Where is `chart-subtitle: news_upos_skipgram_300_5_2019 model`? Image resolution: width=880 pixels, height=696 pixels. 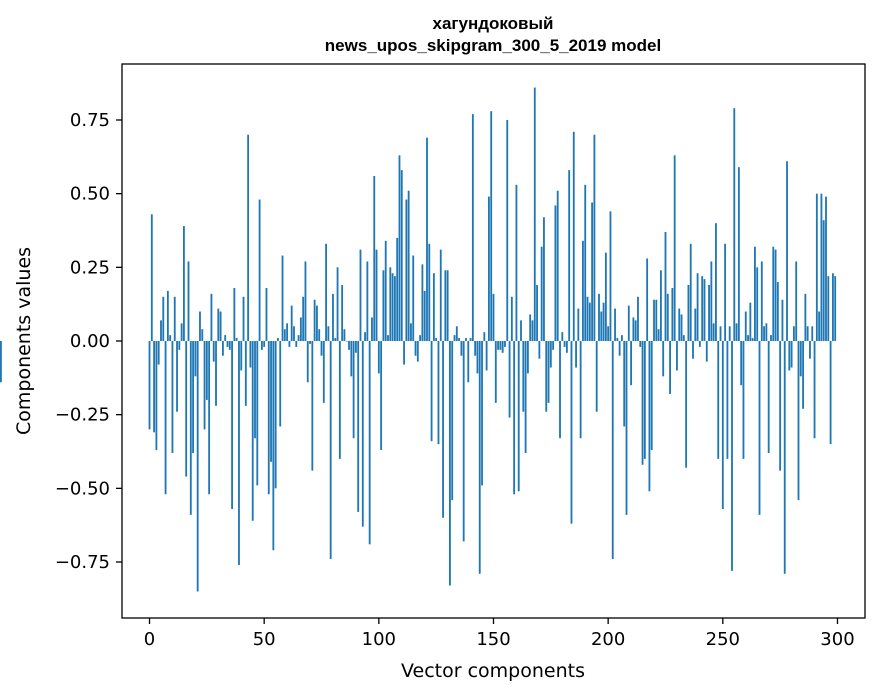 chart-subtitle: news_upos_skipgram_300_5_2019 model is located at coordinates (493, 45).